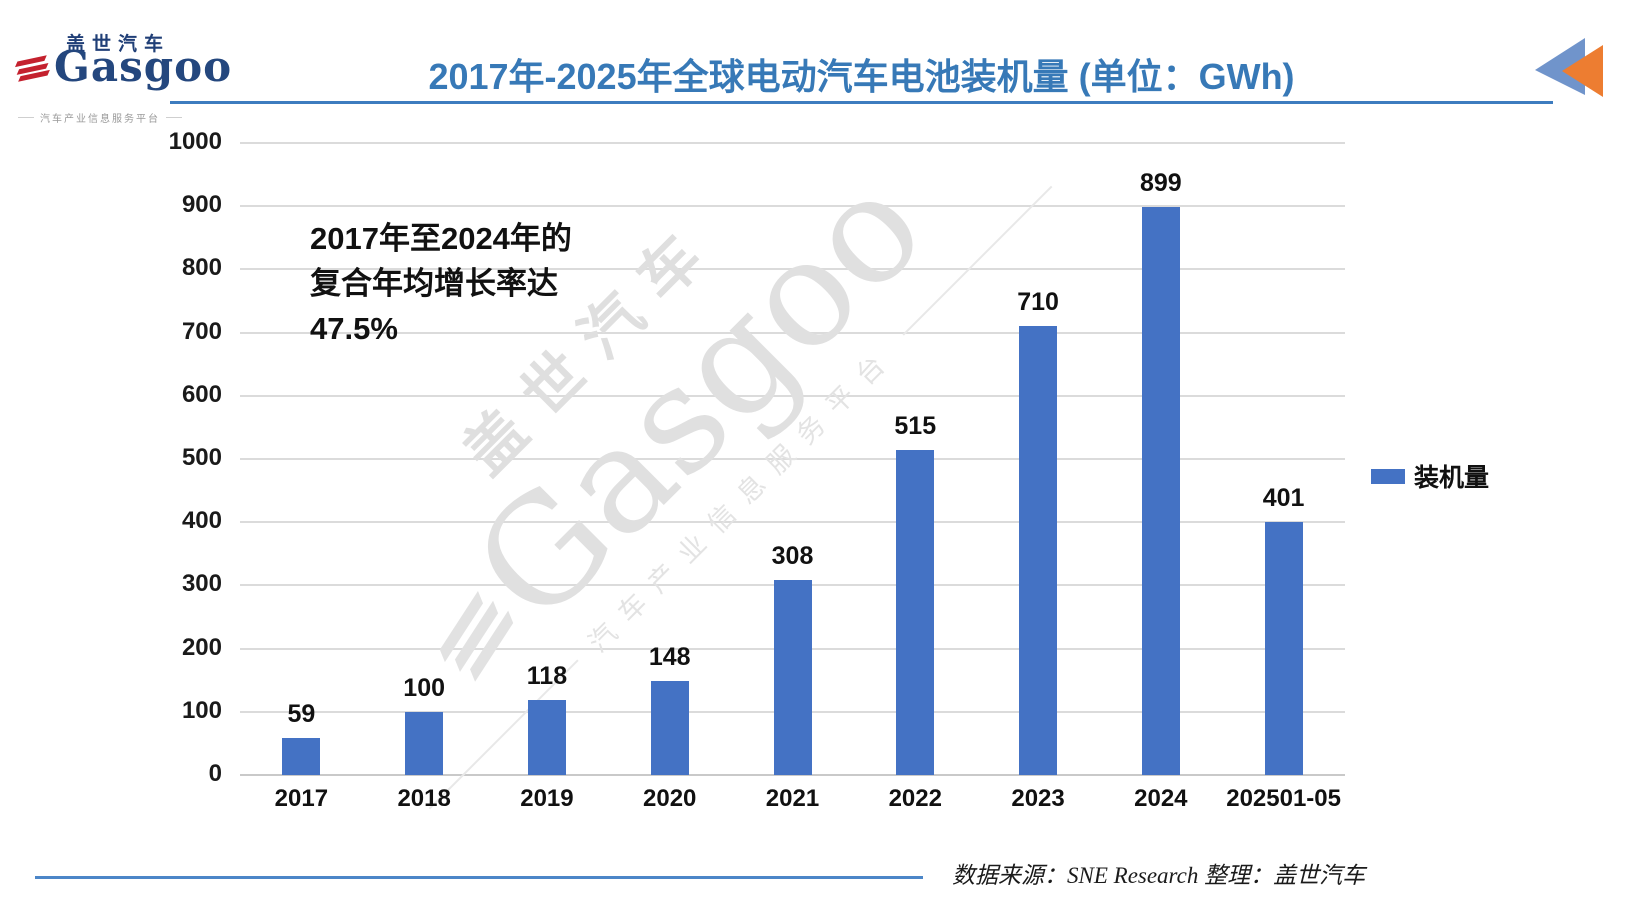 The width and height of the screenshot is (1640, 916). I want to click on bar-value-label: 100, so click(424, 688).